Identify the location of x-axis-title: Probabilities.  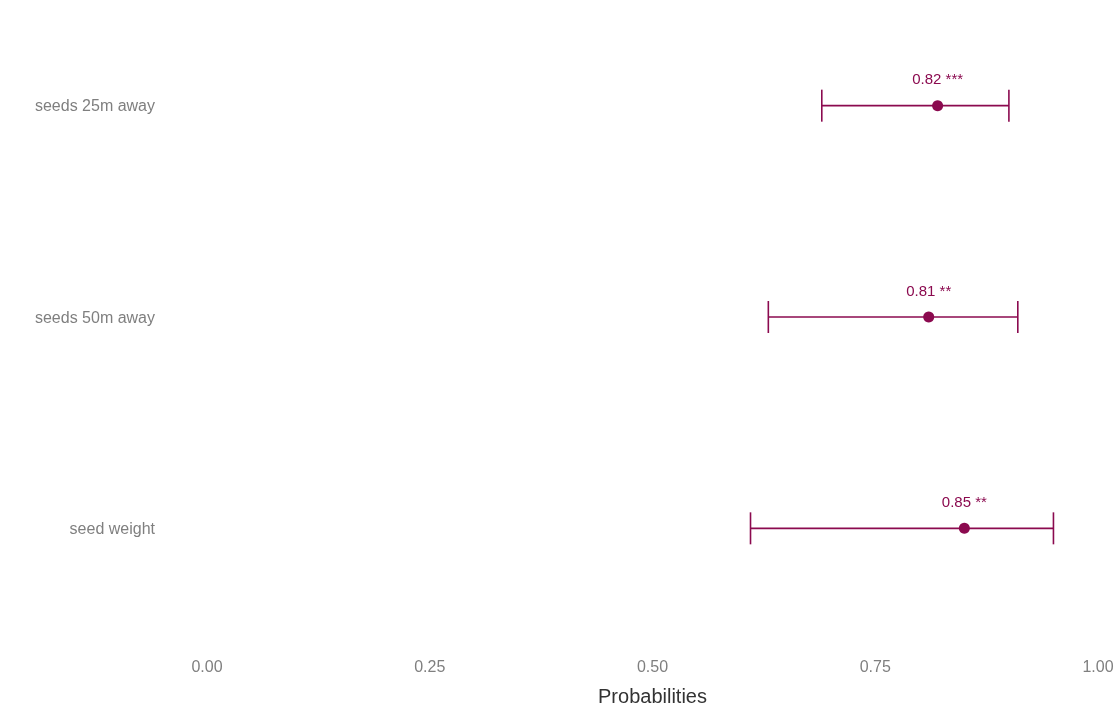
(652, 696).